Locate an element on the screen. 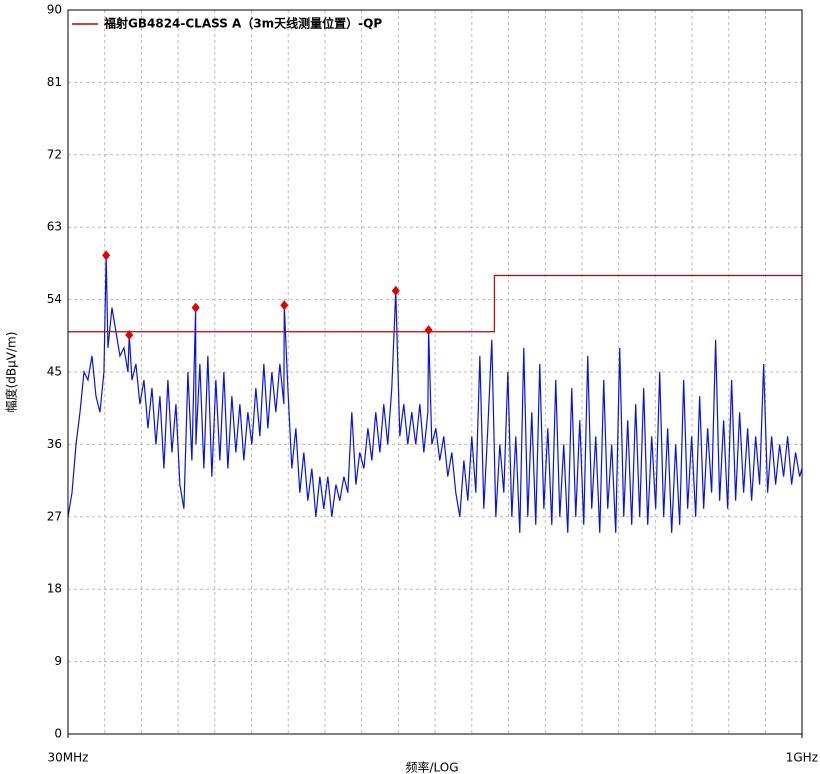  y-axis-label: 幅度(dBμV/m) is located at coordinates (11, 372).